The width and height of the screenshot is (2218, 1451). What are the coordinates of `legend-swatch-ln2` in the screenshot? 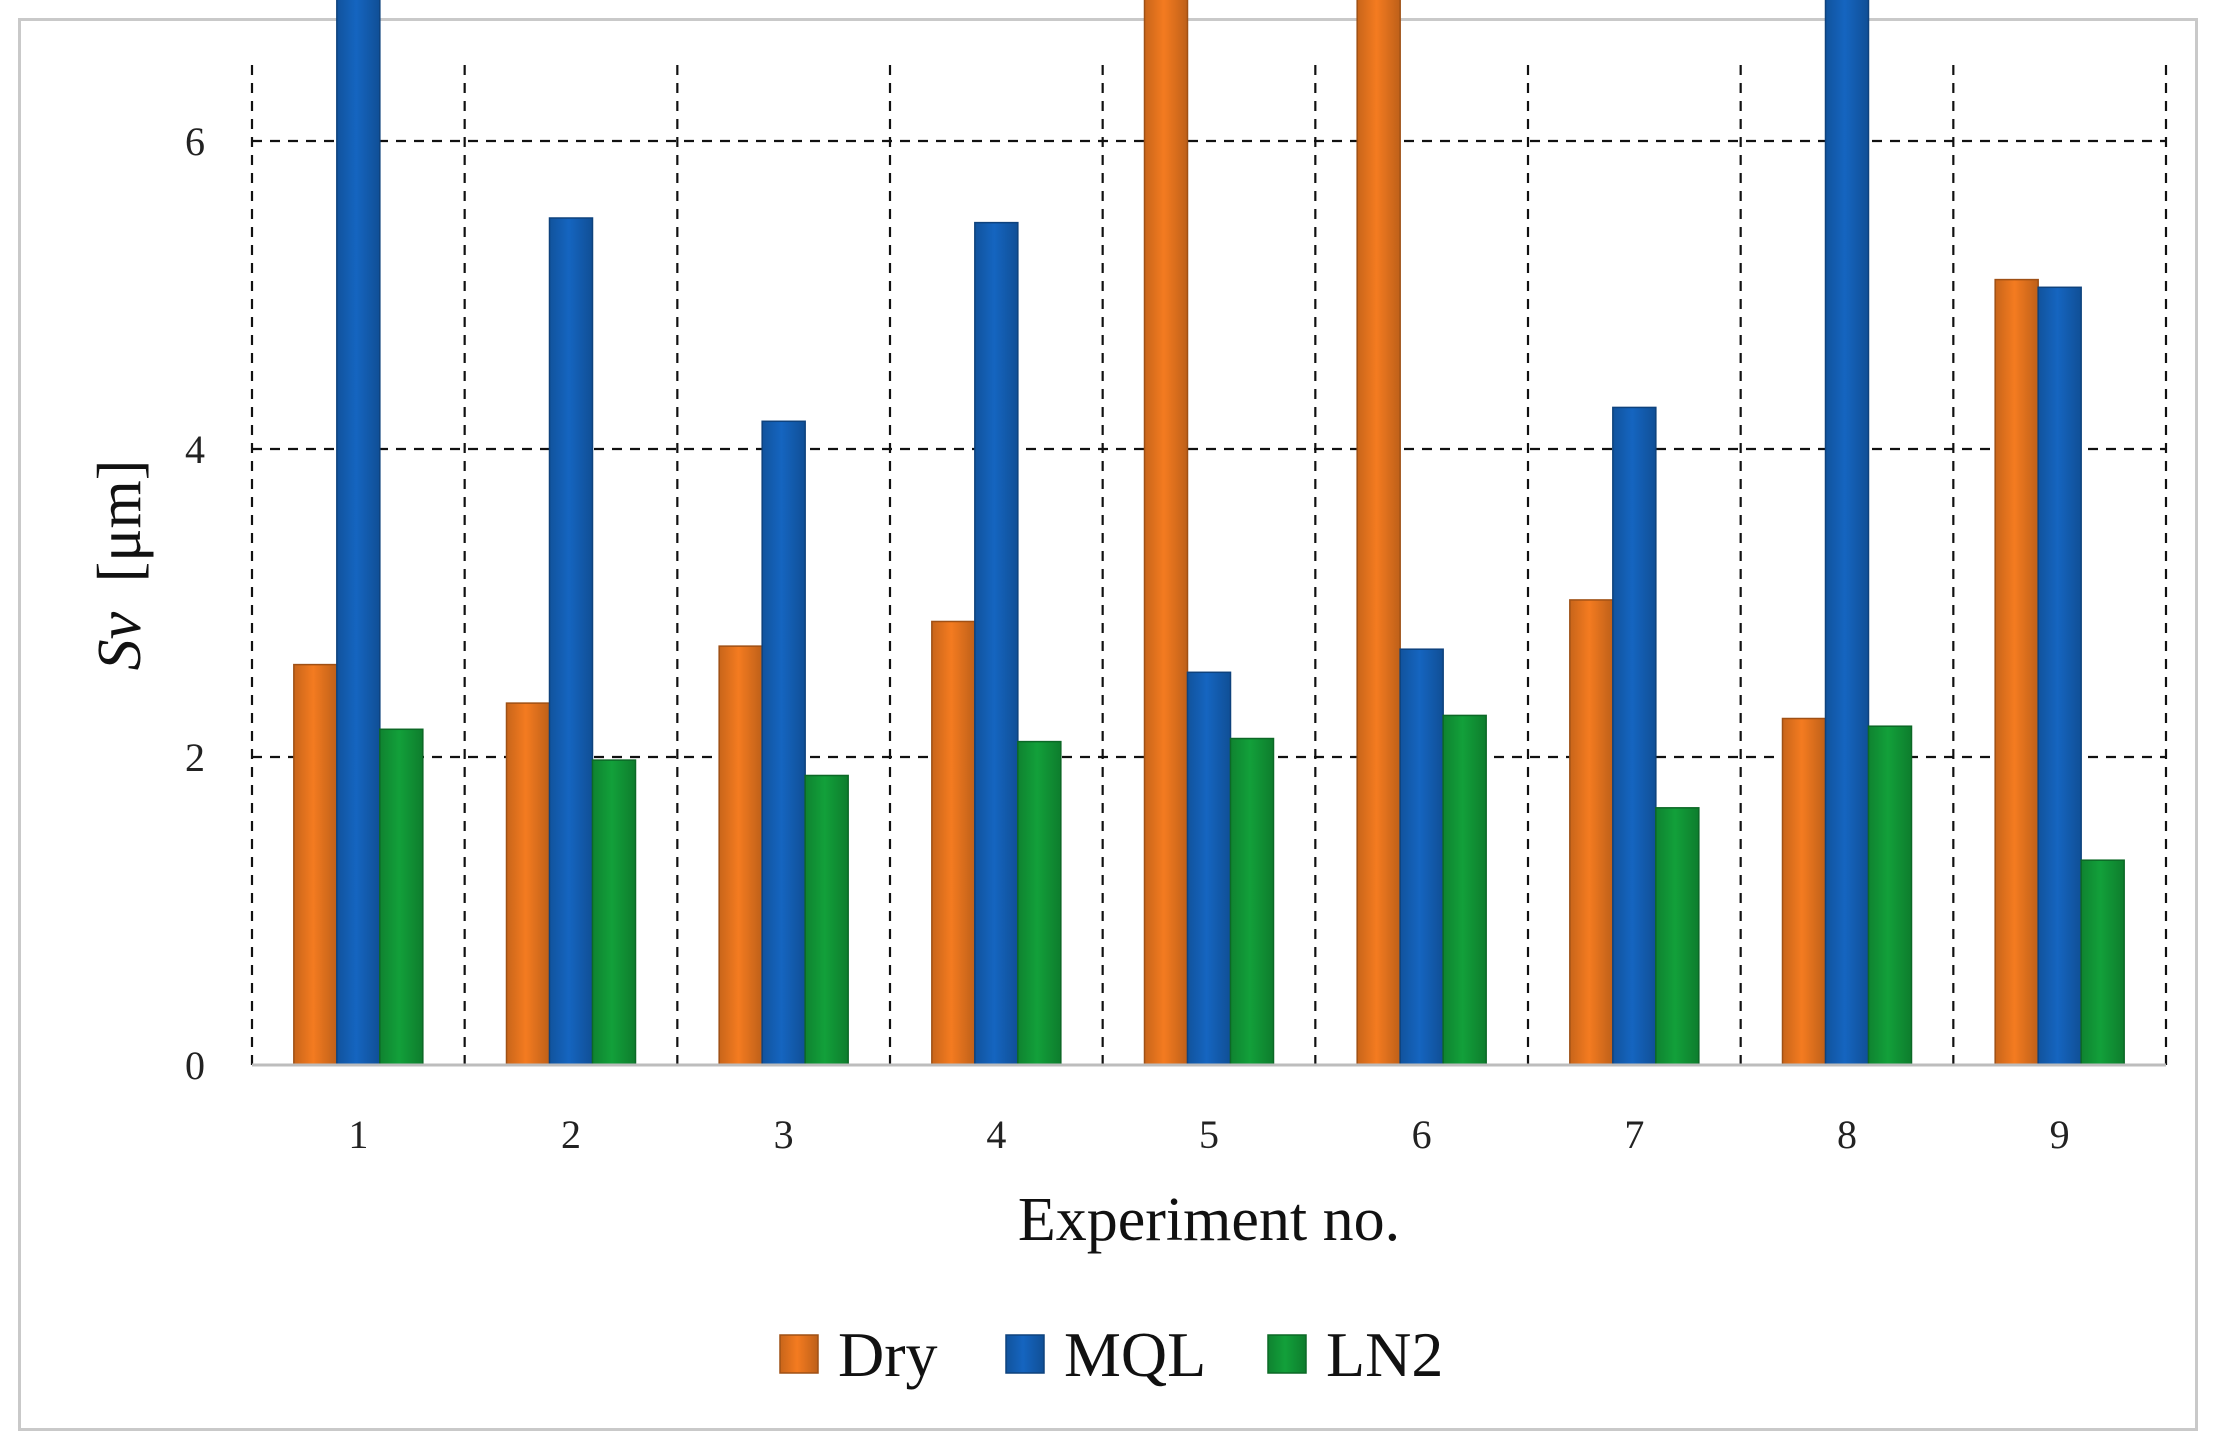 It's located at (1287, 1354).